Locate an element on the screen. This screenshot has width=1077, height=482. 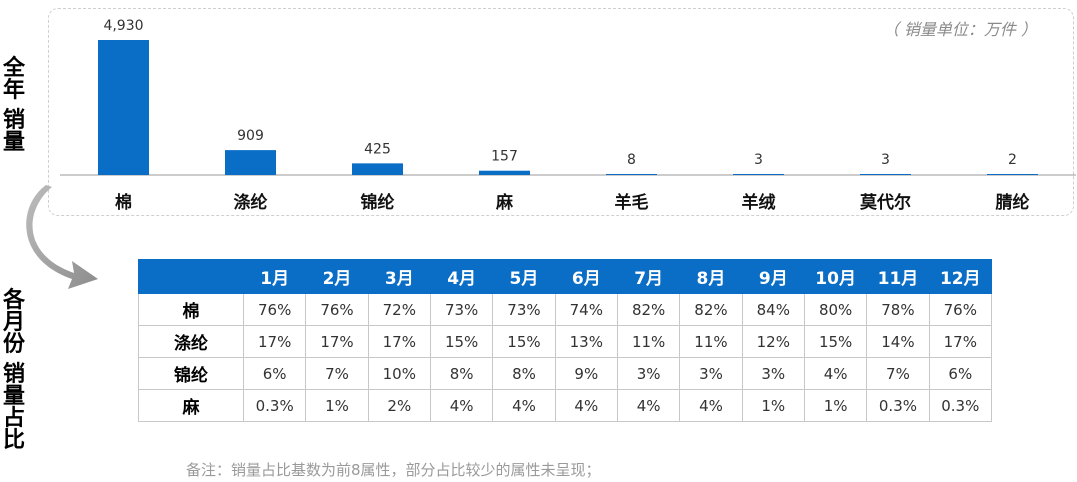
category-label: 羊毛 is located at coordinates (632, 202).